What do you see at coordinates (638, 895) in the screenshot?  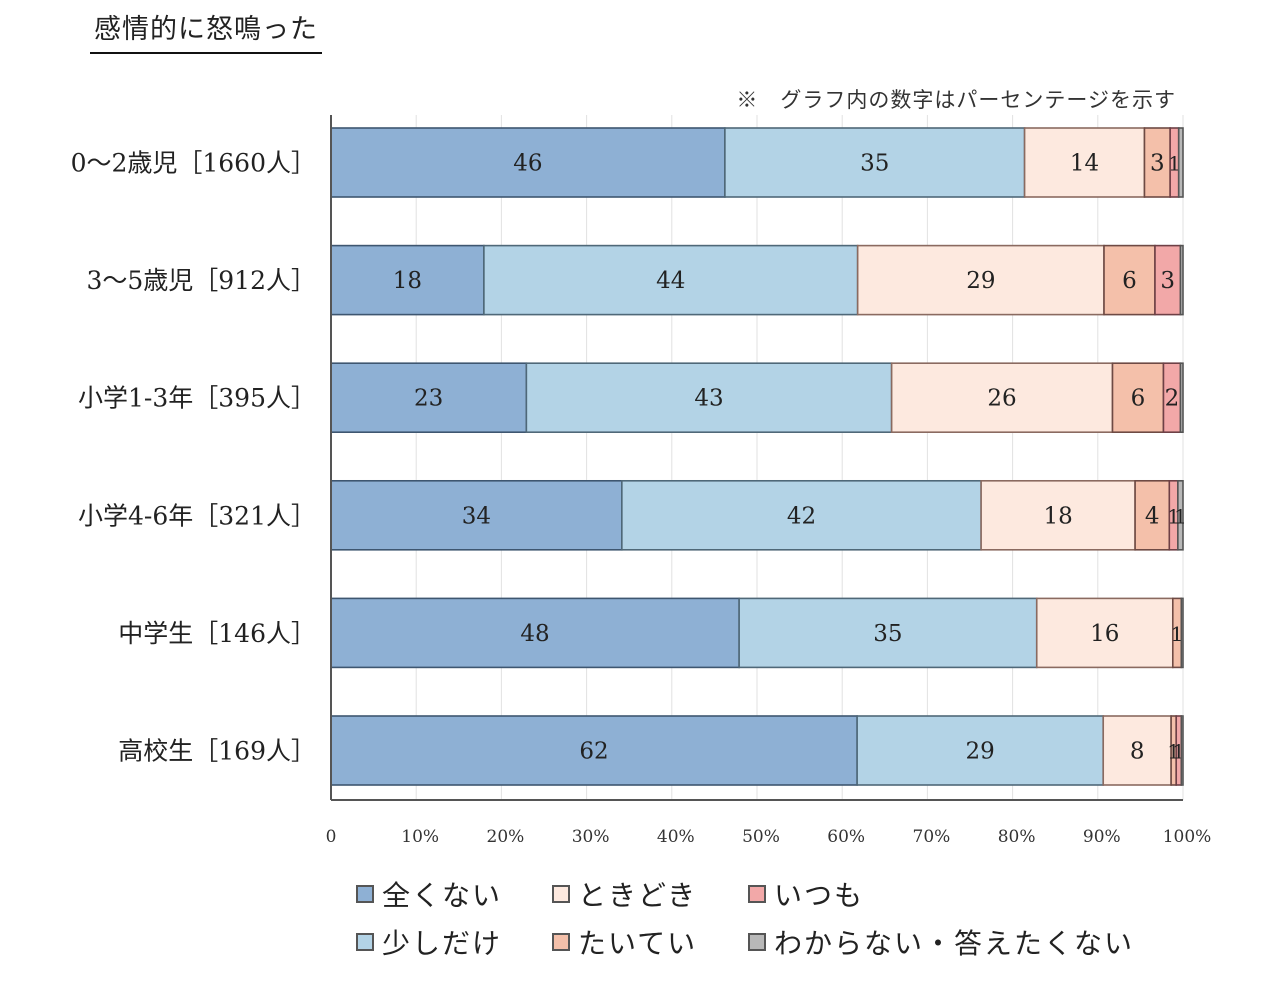 I see `legend-label: ときどき` at bounding box center [638, 895].